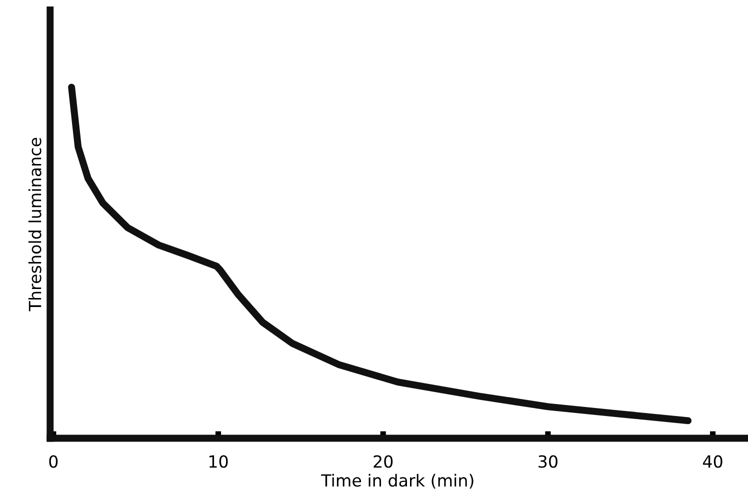 This screenshot has height=498, width=748. What do you see at coordinates (548, 461) in the screenshot?
I see `x-tick-label: 30` at bounding box center [548, 461].